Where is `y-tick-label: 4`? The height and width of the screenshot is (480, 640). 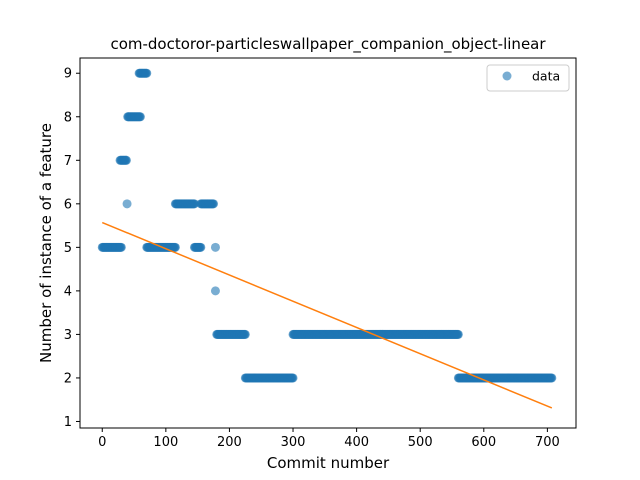 y-tick-label: 4 is located at coordinates (68, 291).